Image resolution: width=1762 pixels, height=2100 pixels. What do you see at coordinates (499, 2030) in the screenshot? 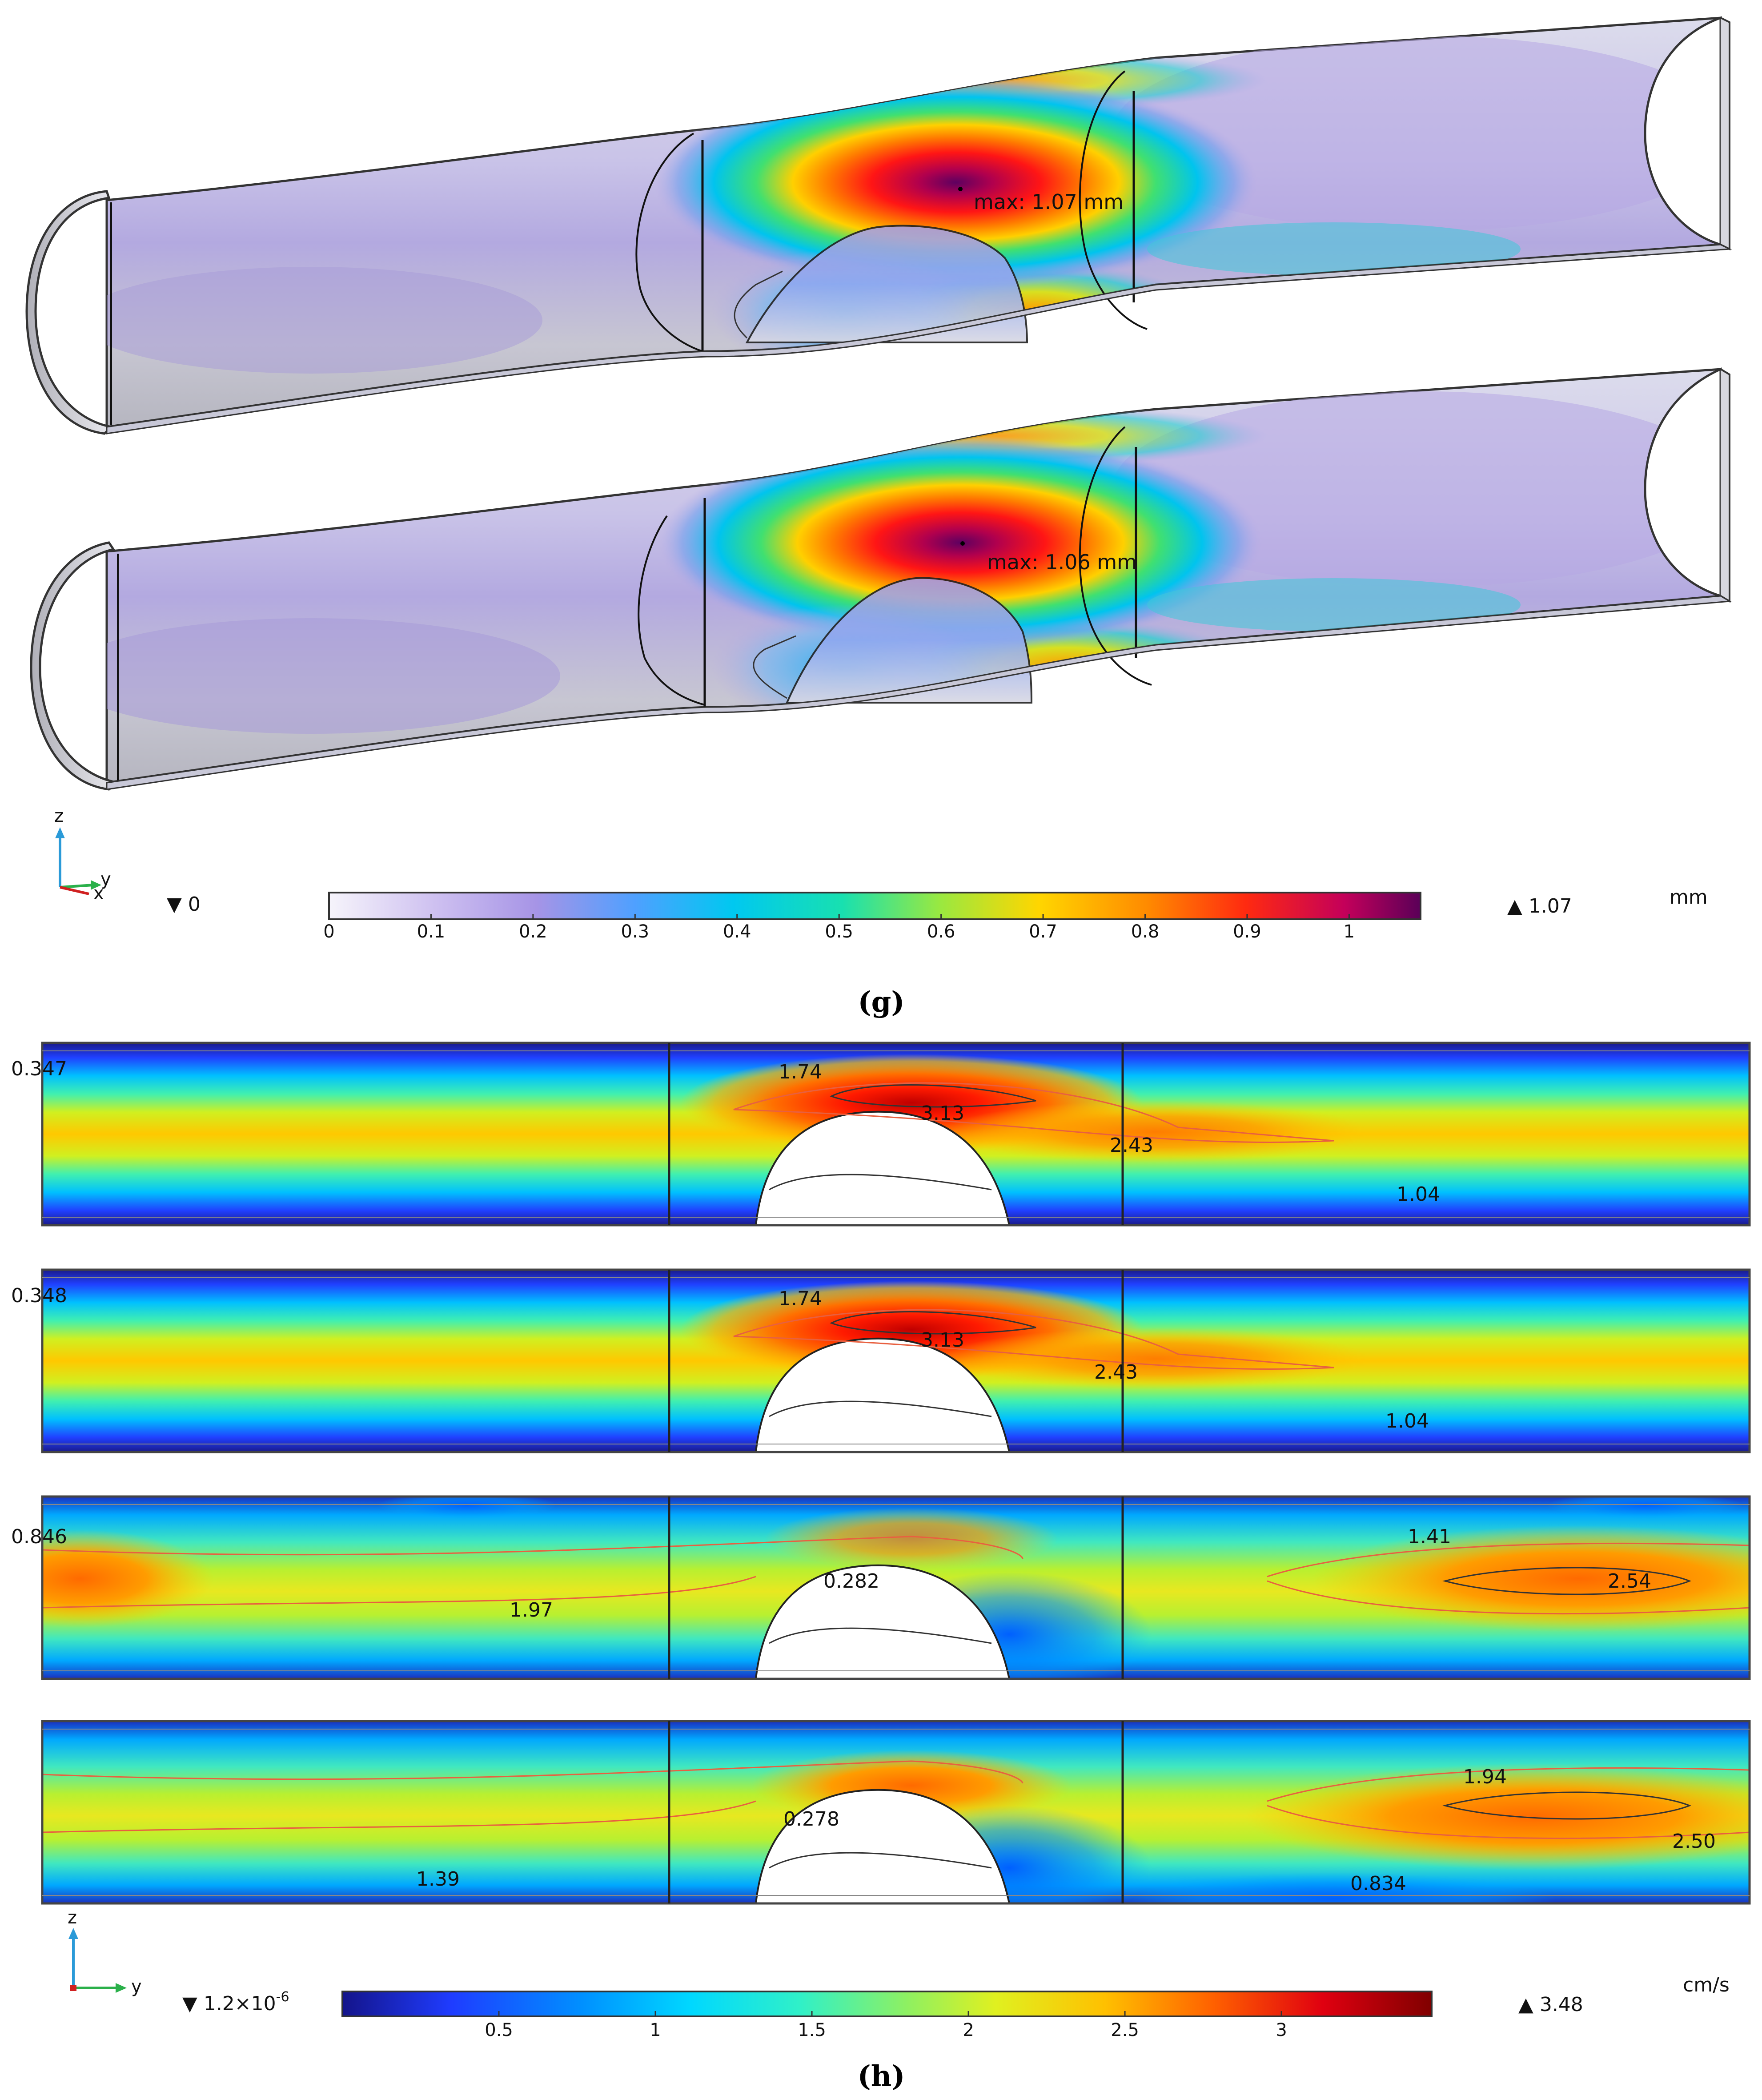
I see `colorbar-h-tick-label: 0.5` at bounding box center [499, 2030].